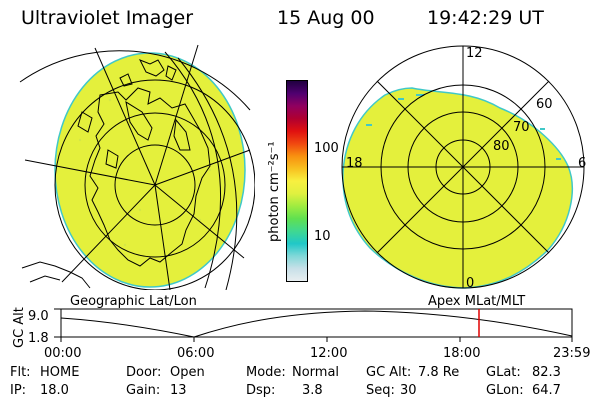 The width and height of the screenshot is (600, 400). Describe the element at coordinates (316, 372) in the screenshot. I see `mode-value: Normal` at that location.